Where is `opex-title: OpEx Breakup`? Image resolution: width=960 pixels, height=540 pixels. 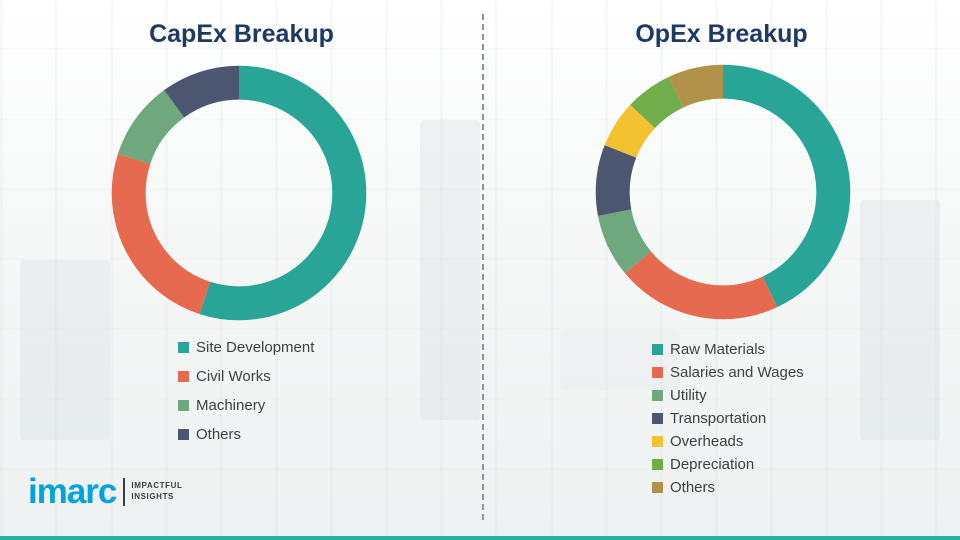
opex-title: OpEx Breakup is located at coordinates (721, 34).